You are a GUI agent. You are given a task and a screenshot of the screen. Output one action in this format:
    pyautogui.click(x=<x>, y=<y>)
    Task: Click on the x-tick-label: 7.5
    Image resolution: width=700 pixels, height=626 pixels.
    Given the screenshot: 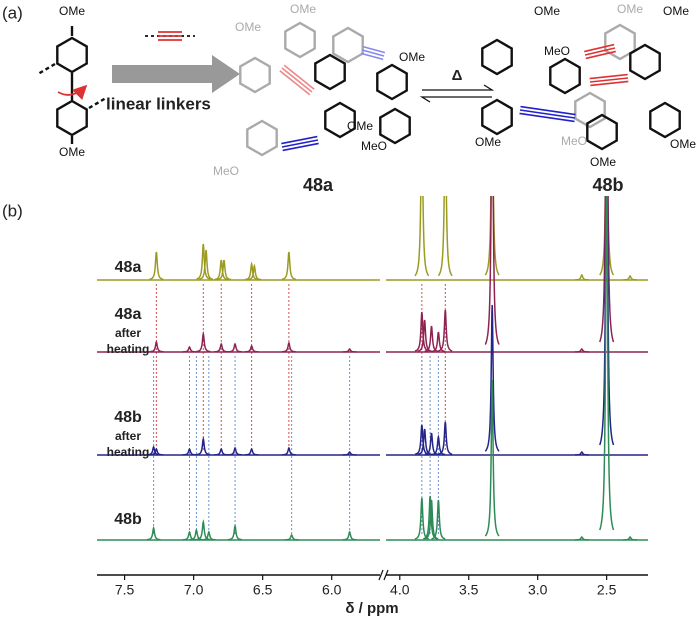 What is the action you would take?
    pyautogui.click(x=125, y=590)
    